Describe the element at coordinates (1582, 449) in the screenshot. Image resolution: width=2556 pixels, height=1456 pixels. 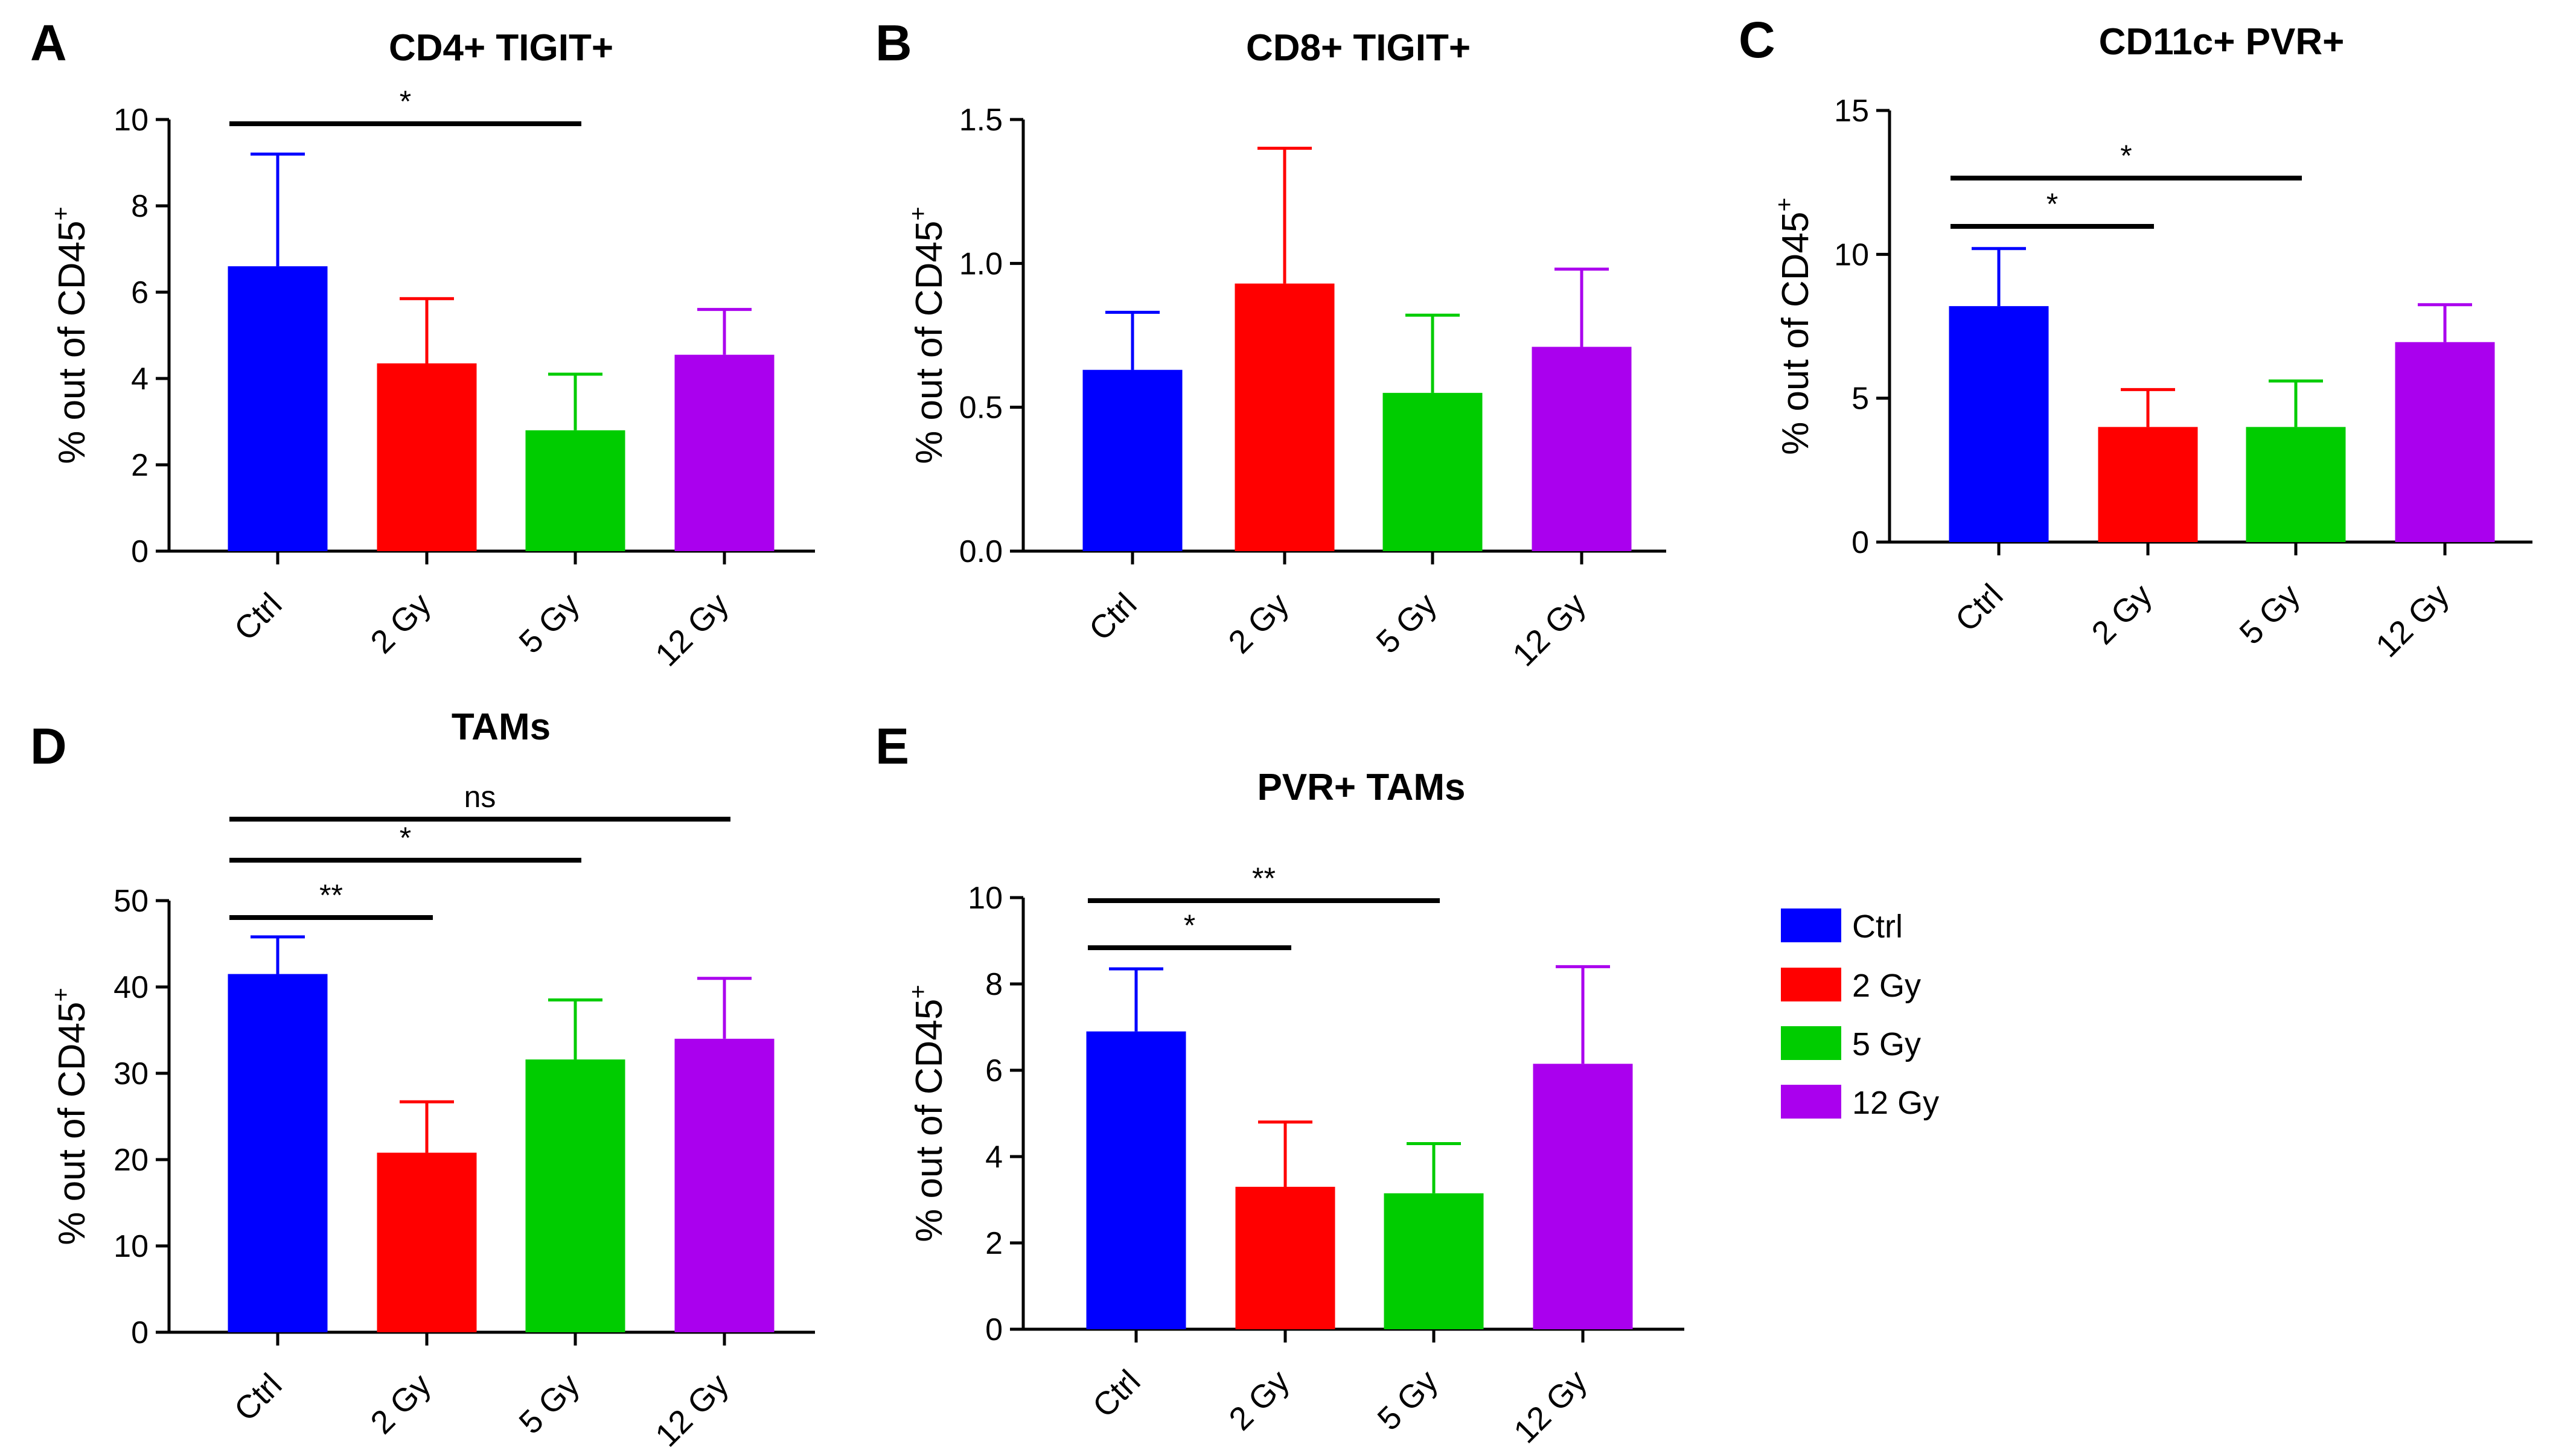
I see `panel-b-bar-12gy` at that location.